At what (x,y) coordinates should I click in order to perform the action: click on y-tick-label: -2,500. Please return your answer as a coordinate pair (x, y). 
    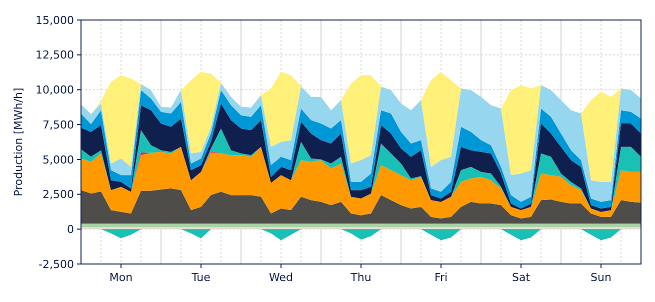
    Looking at the image, I should click on (56, 264).